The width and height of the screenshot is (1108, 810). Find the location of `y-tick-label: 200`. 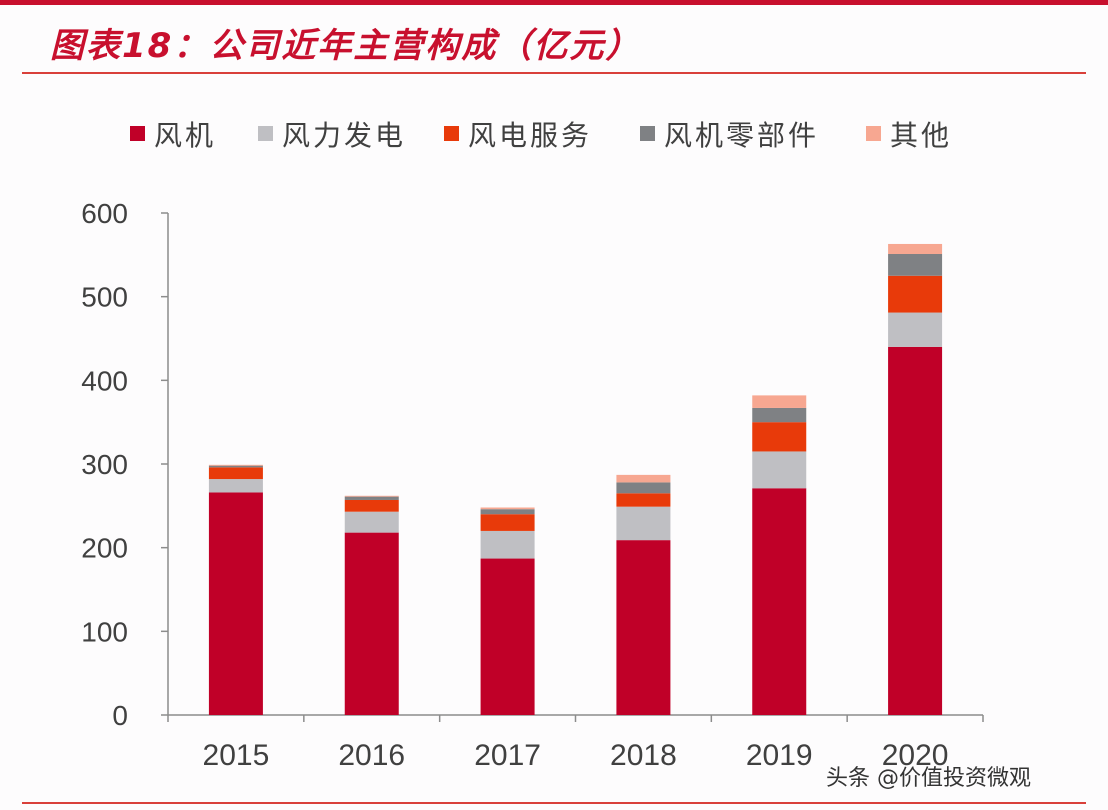

y-tick-label: 200 is located at coordinates (104, 548).